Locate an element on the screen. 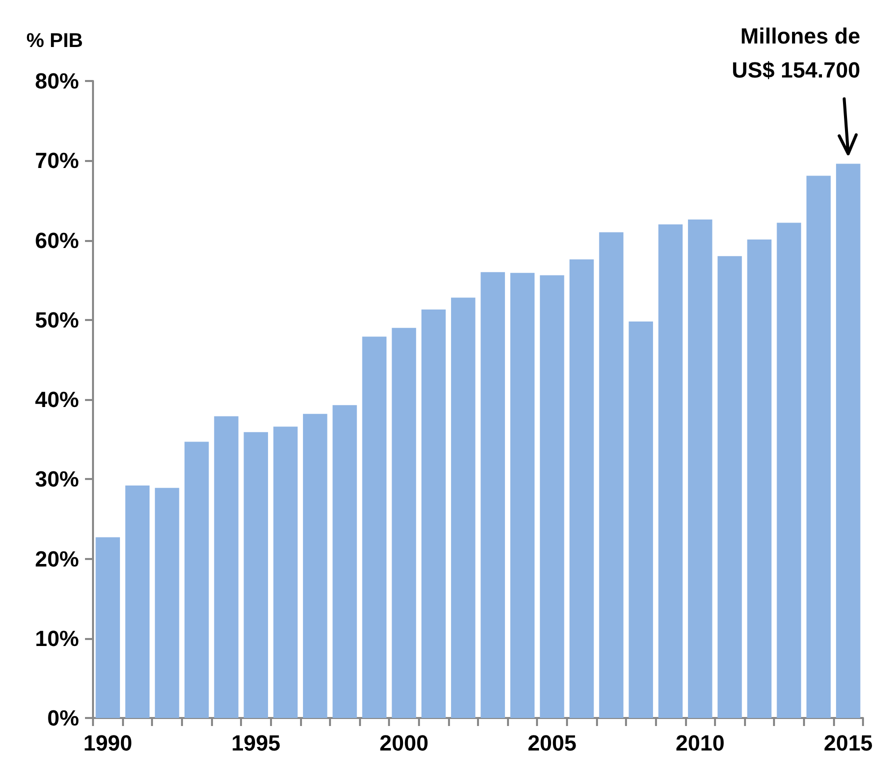  y-tick-label: 70% is located at coordinates (56, 161).